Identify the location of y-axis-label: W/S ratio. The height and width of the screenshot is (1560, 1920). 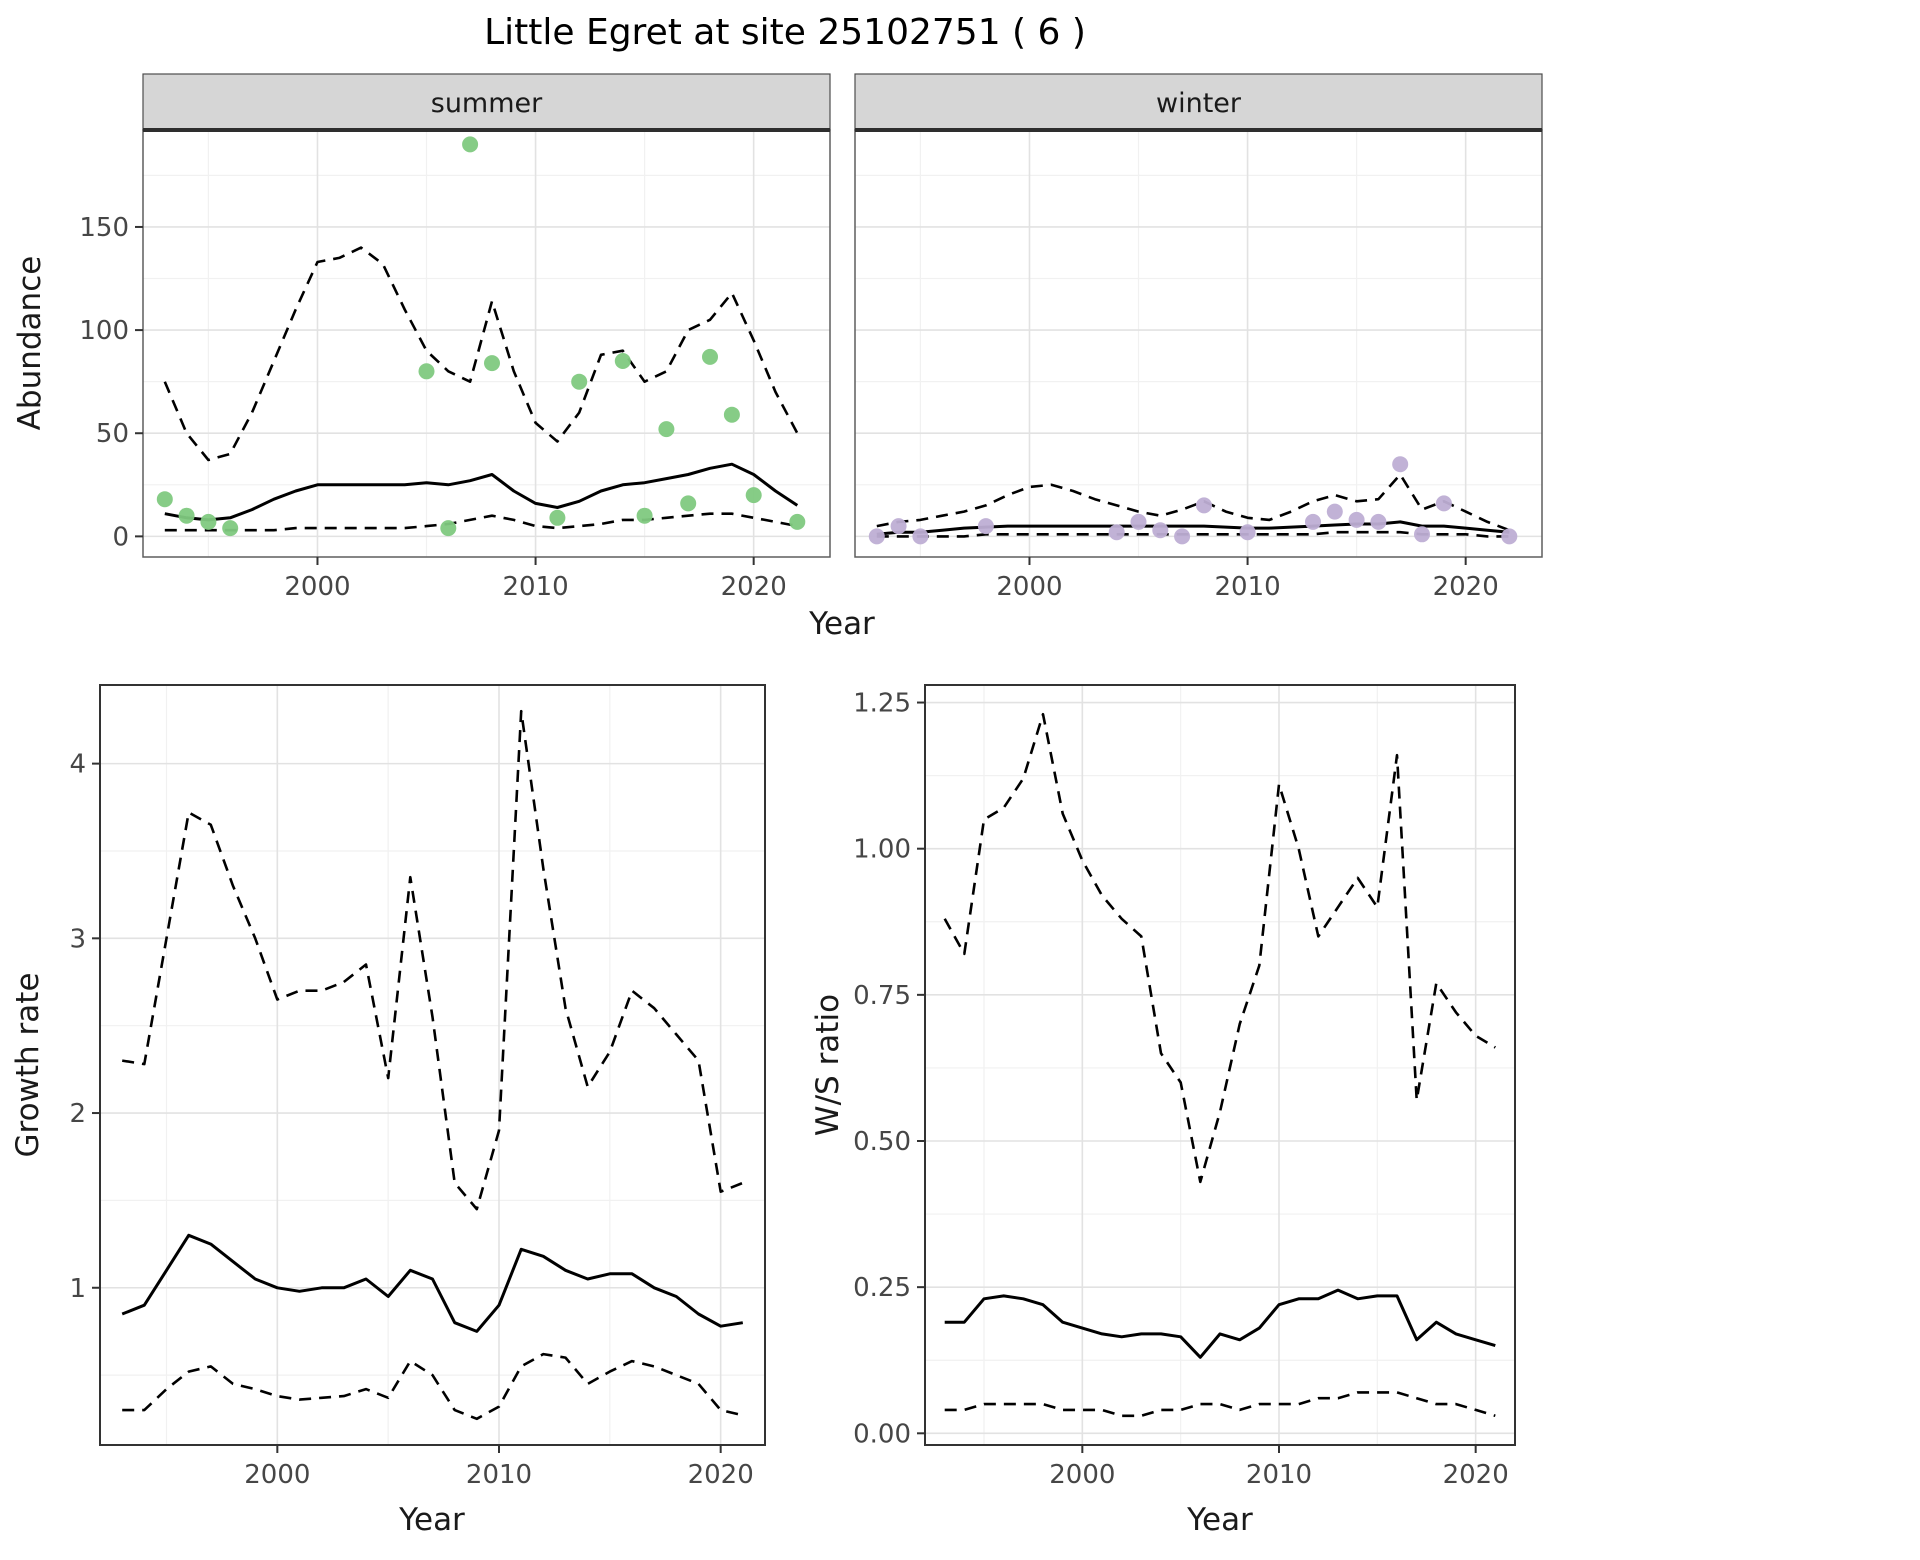
(828, 1065).